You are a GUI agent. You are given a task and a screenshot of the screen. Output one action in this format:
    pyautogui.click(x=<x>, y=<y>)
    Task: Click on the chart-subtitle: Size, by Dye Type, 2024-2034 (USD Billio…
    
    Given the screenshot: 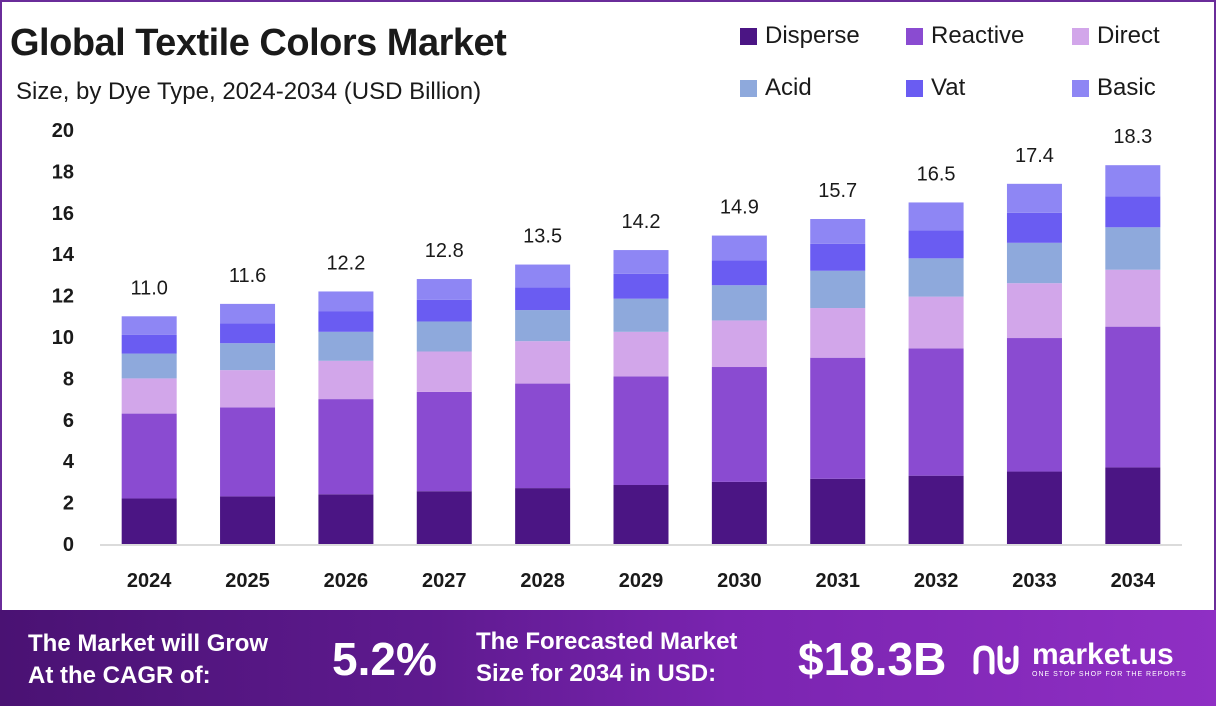 What is the action you would take?
    pyautogui.click(x=249, y=91)
    